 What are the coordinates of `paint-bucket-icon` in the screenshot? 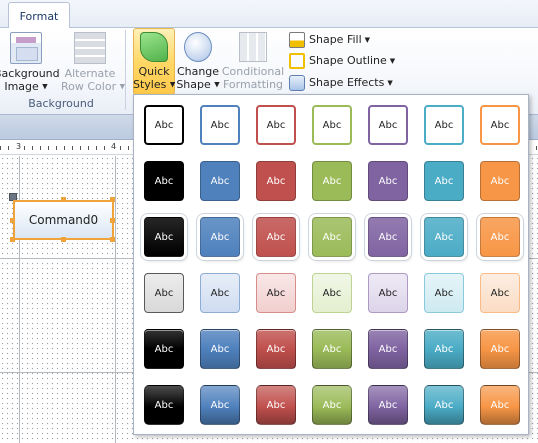 It's located at (297, 39).